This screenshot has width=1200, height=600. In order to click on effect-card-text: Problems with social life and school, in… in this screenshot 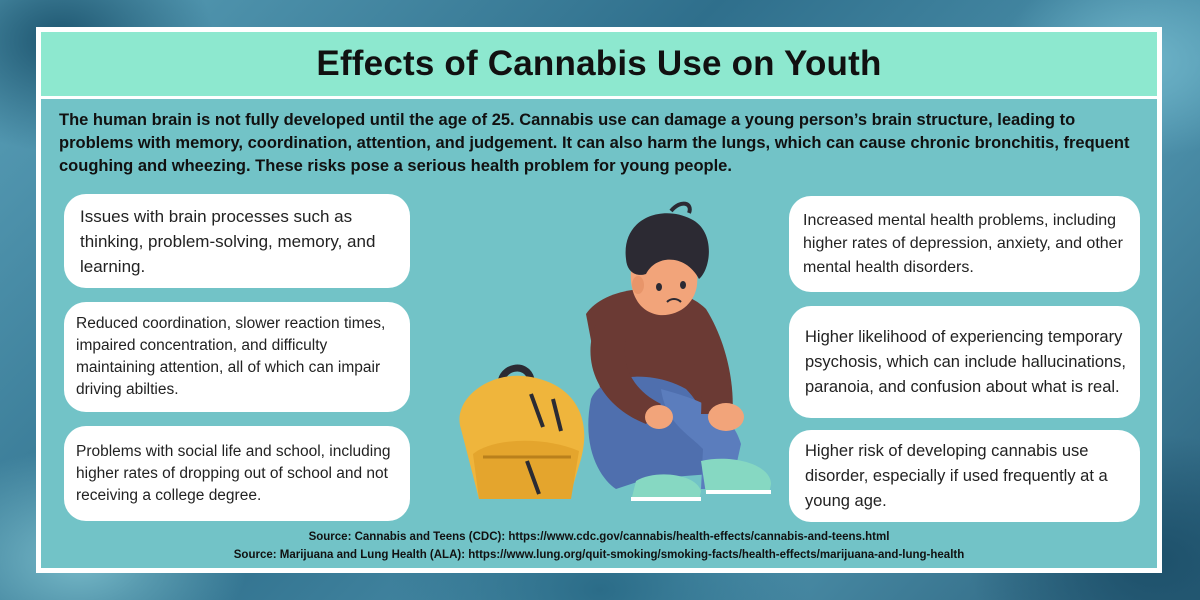, I will do `click(233, 473)`.